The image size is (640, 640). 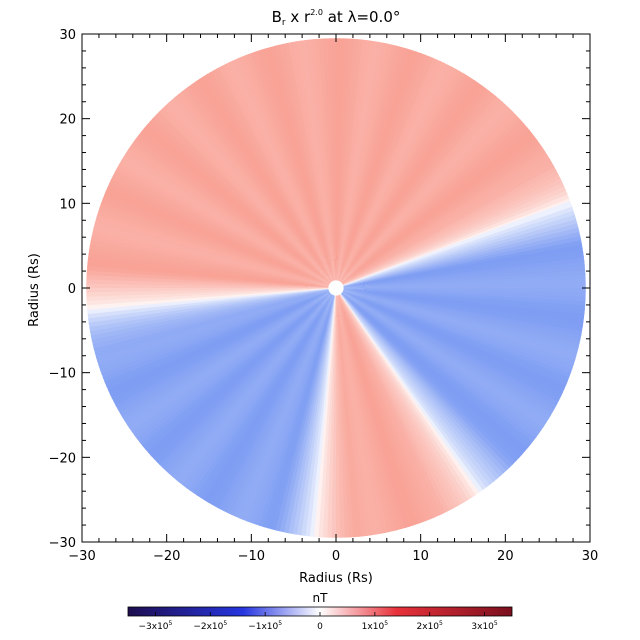 What do you see at coordinates (484, 626) in the screenshot?
I see `colorbar-tick-label: 3x10⁵` at bounding box center [484, 626].